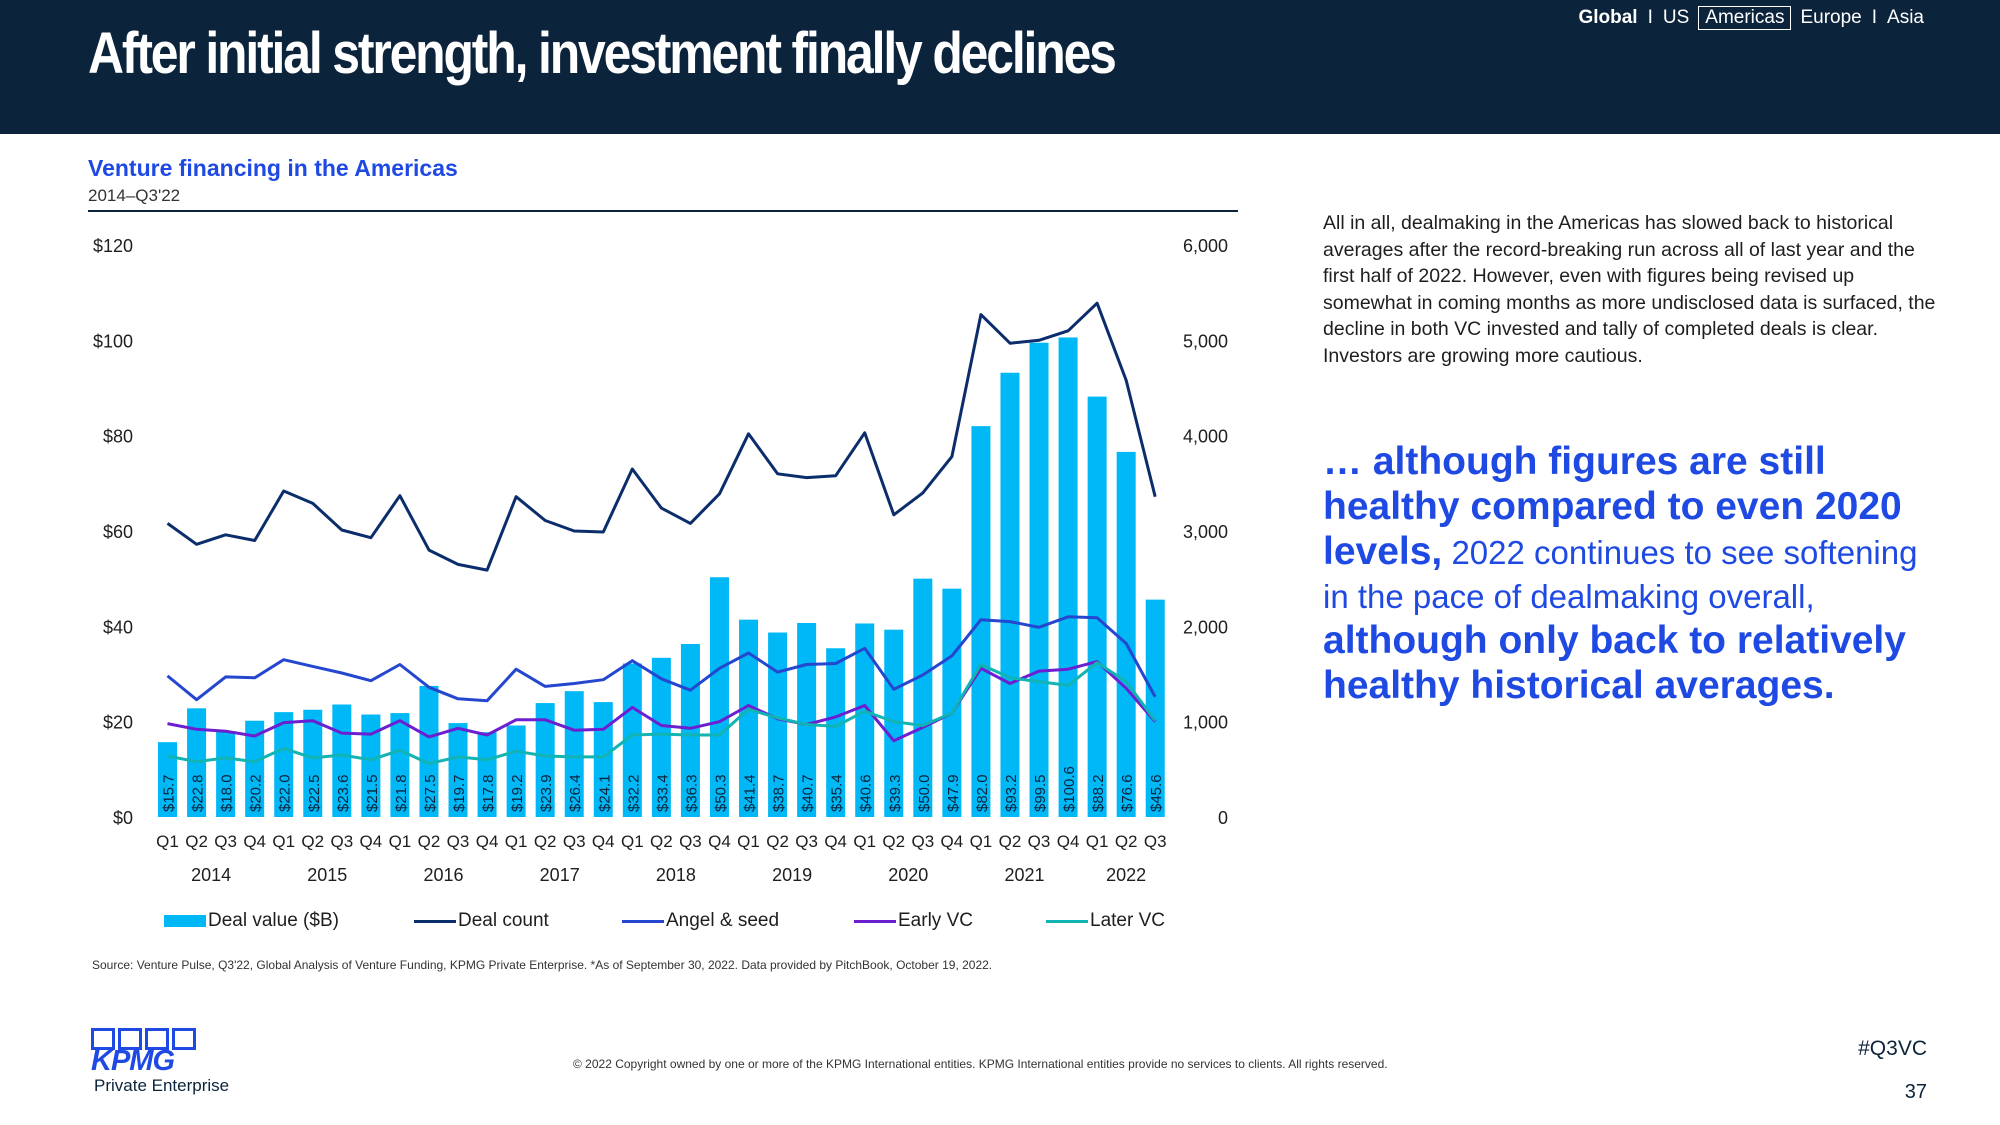  I want to click on bar-data-label: $50.0, so click(924, 793).